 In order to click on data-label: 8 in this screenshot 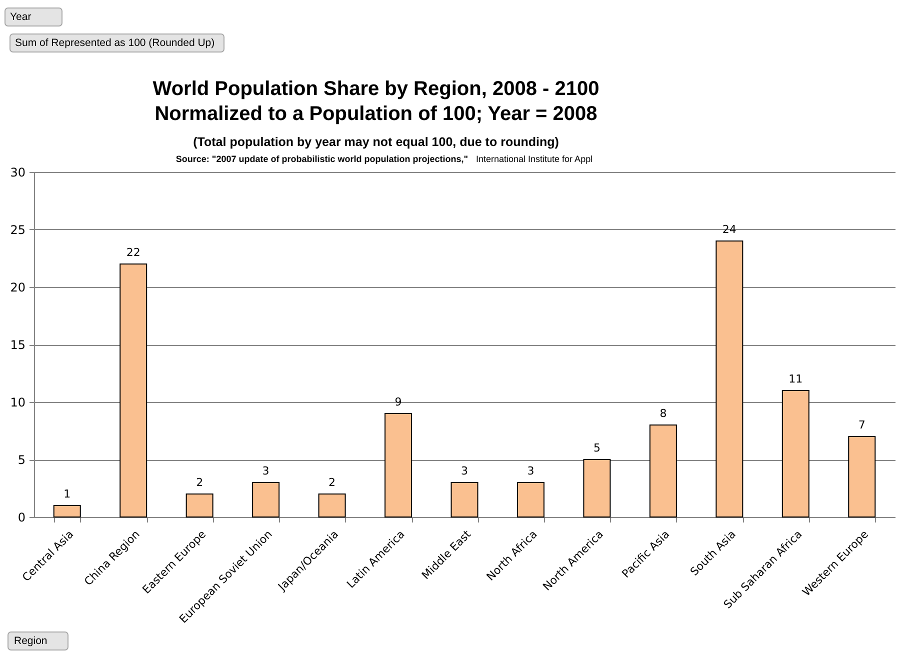, I will do `click(663, 413)`.